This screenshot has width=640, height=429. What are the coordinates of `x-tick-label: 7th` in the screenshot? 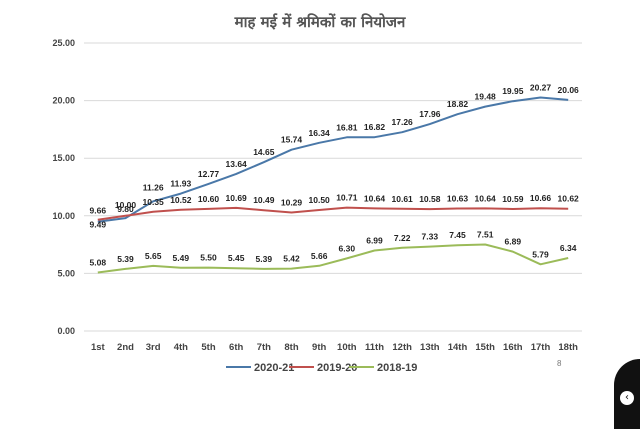 It's located at (264, 347).